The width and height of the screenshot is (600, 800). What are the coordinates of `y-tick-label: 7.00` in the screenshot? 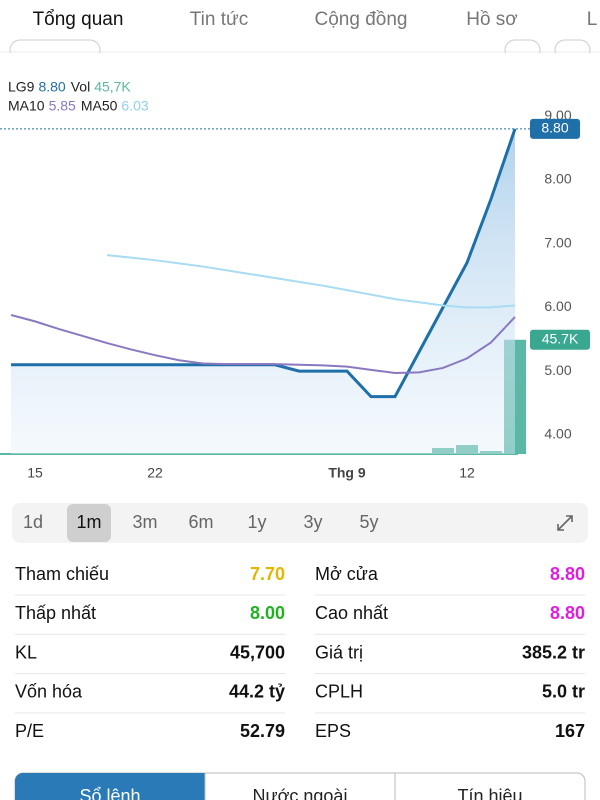 It's located at (557, 242).